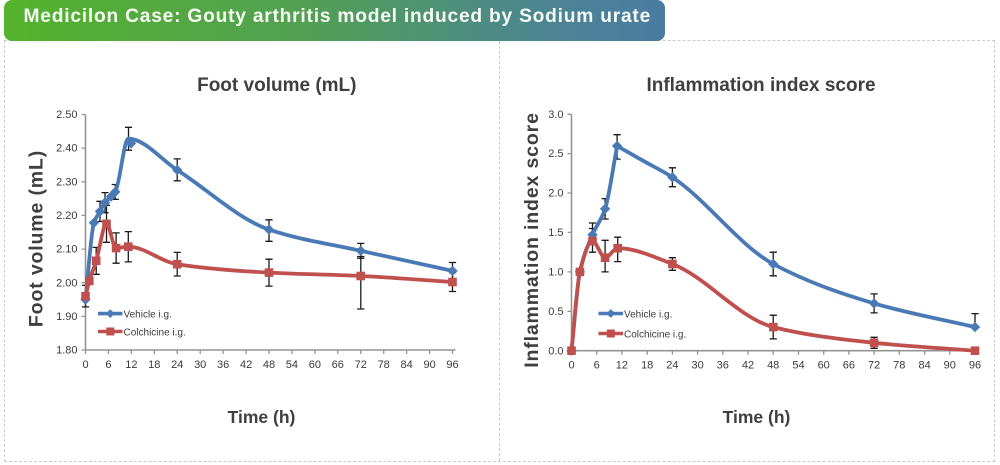  I want to click on svg-text: 2.10, so click(66, 250).